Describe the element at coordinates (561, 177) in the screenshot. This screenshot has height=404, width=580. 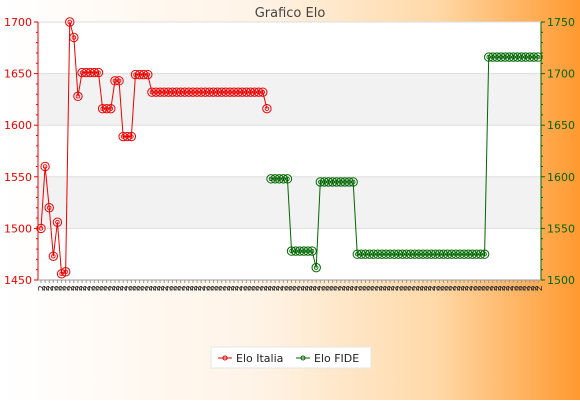
I see `right-axis-tick-label: 1600` at that location.